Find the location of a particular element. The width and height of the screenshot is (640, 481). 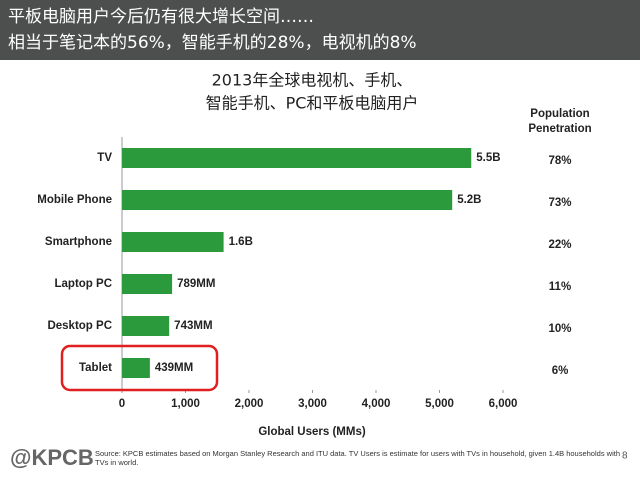

penetration-label: 73% is located at coordinates (559, 203).